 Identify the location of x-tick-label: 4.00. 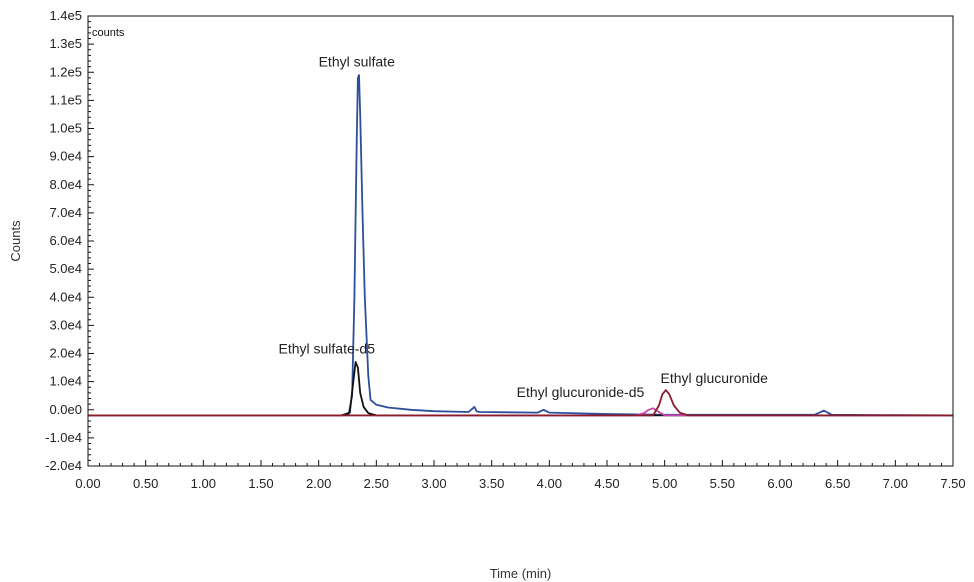
(549, 483).